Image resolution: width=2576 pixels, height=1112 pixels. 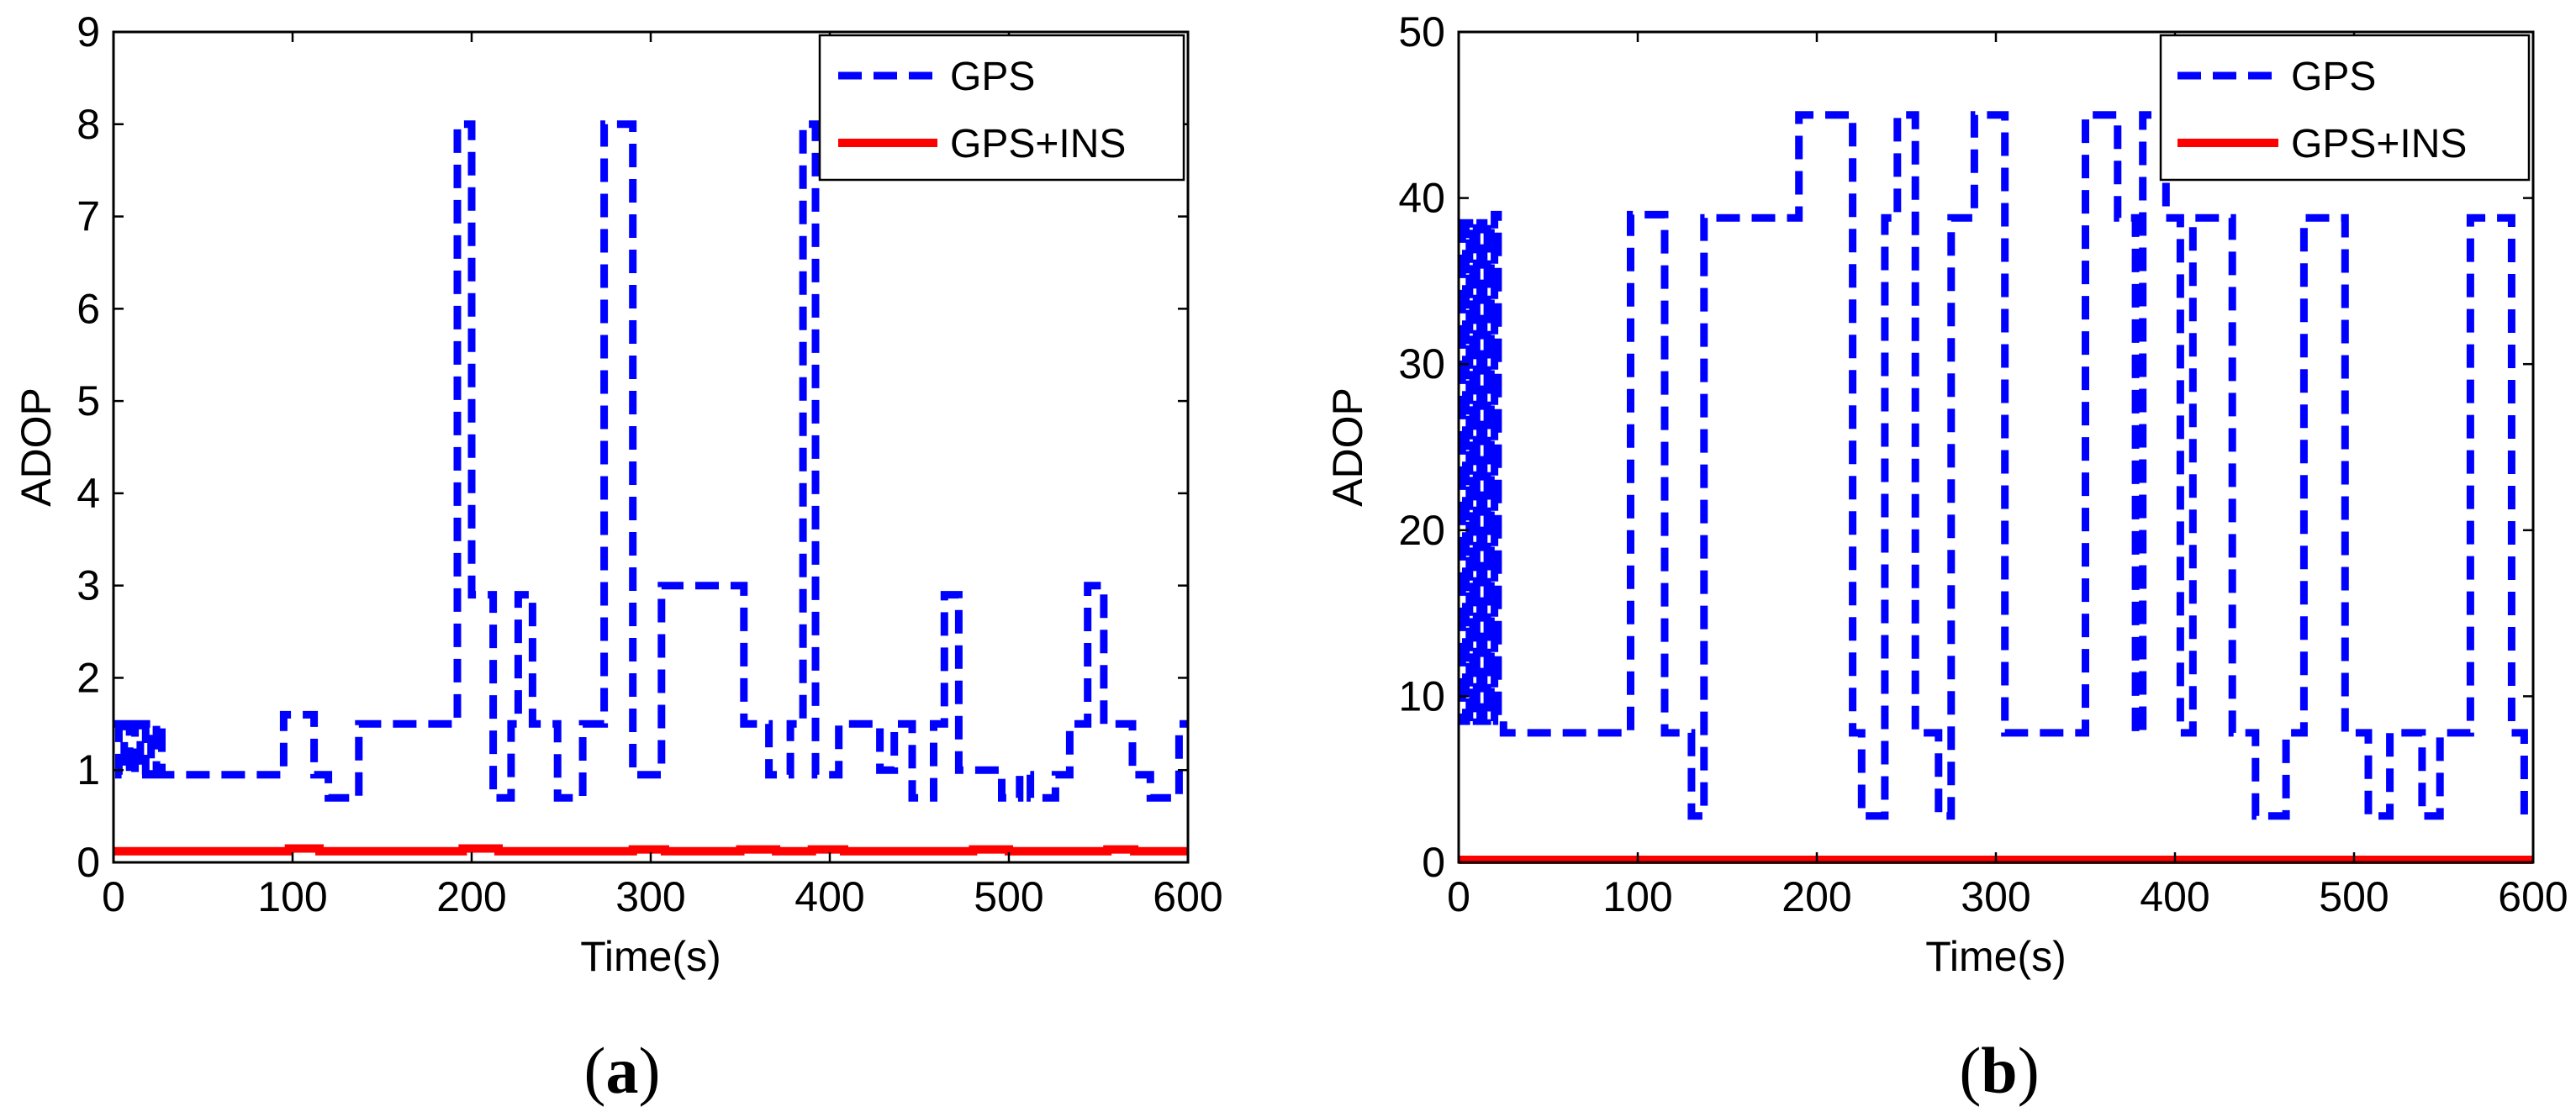 What do you see at coordinates (650, 896) in the screenshot?
I see `panel-a-x-tick-label: 300` at bounding box center [650, 896].